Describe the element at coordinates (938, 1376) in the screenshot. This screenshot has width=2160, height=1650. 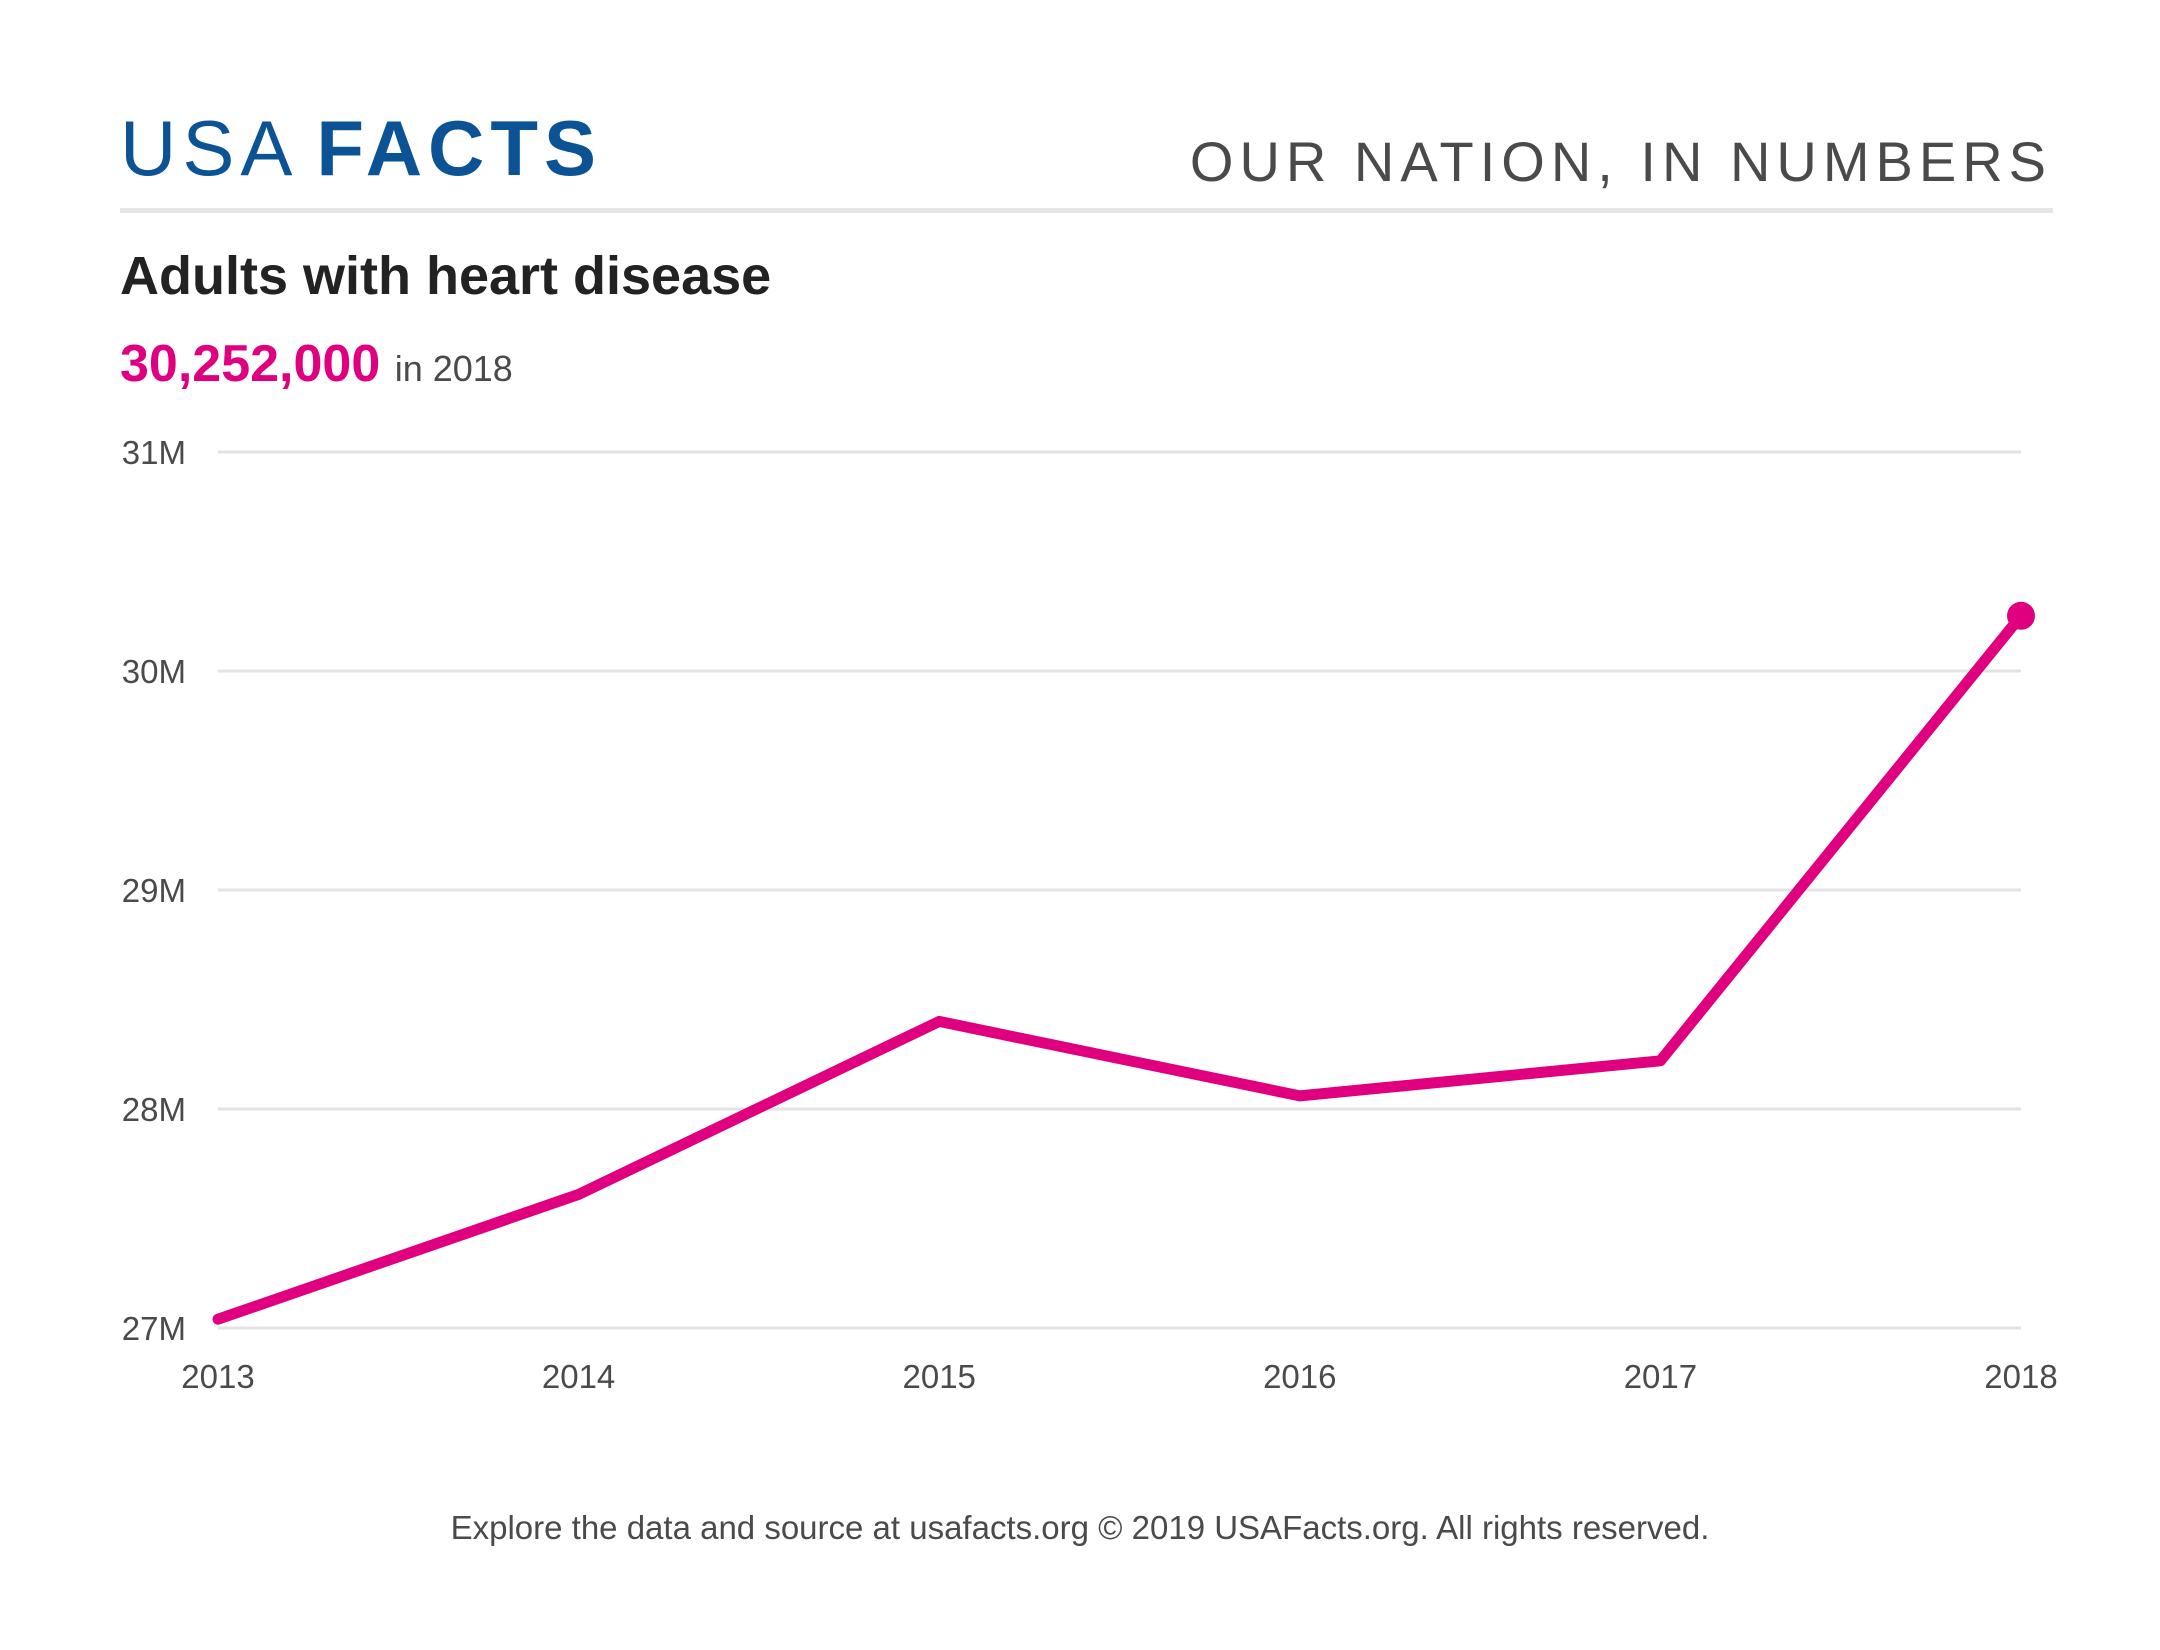
I see `x-tick-label: 2015` at that location.